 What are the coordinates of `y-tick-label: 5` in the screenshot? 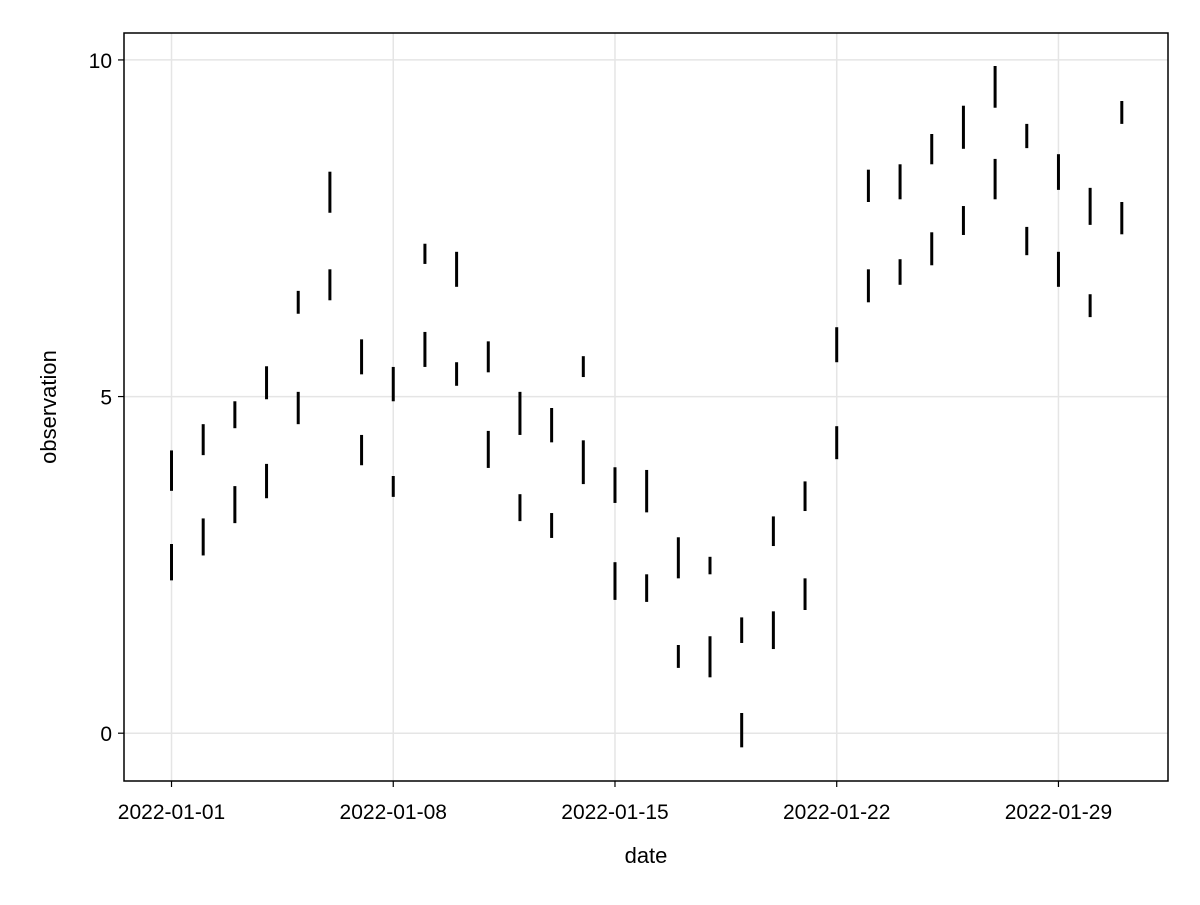 It's located at (106, 398).